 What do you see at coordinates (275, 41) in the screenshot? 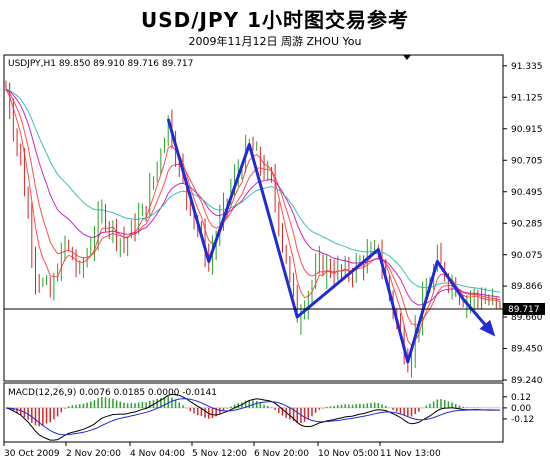
I see `page-subtitle: 2009年11月12日 周游 ZHOU You` at bounding box center [275, 41].